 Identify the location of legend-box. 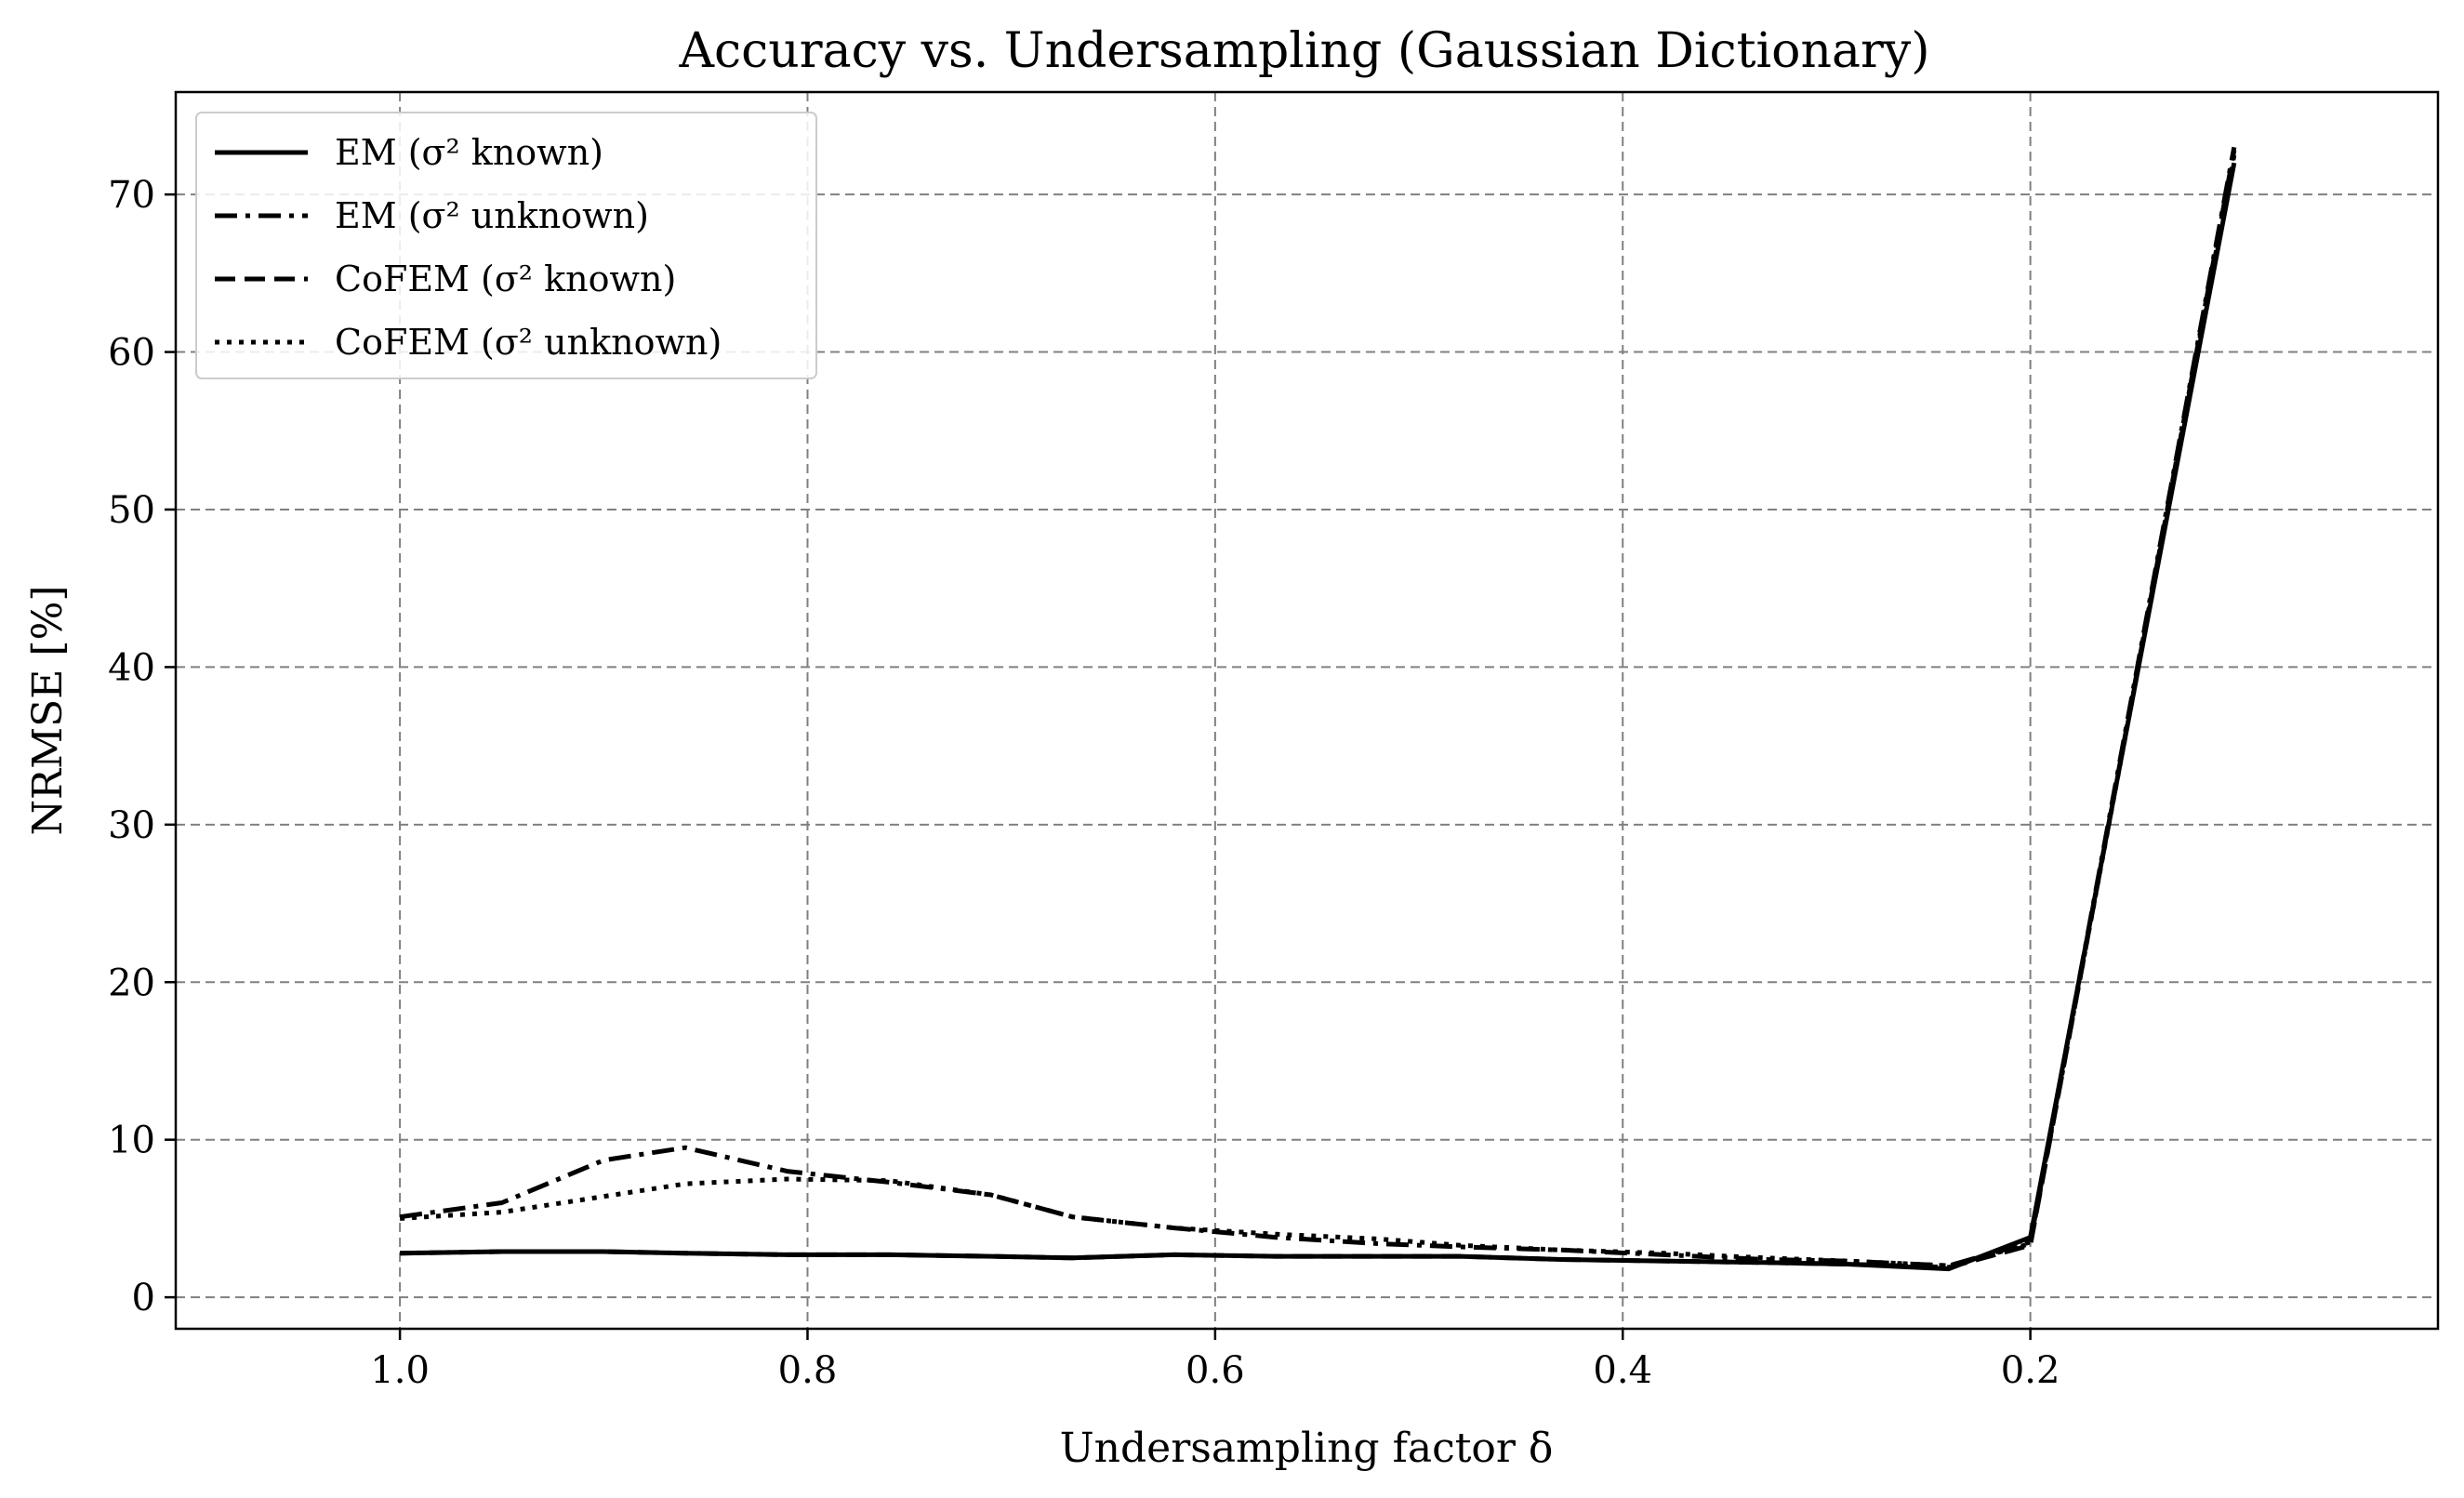
(506, 245).